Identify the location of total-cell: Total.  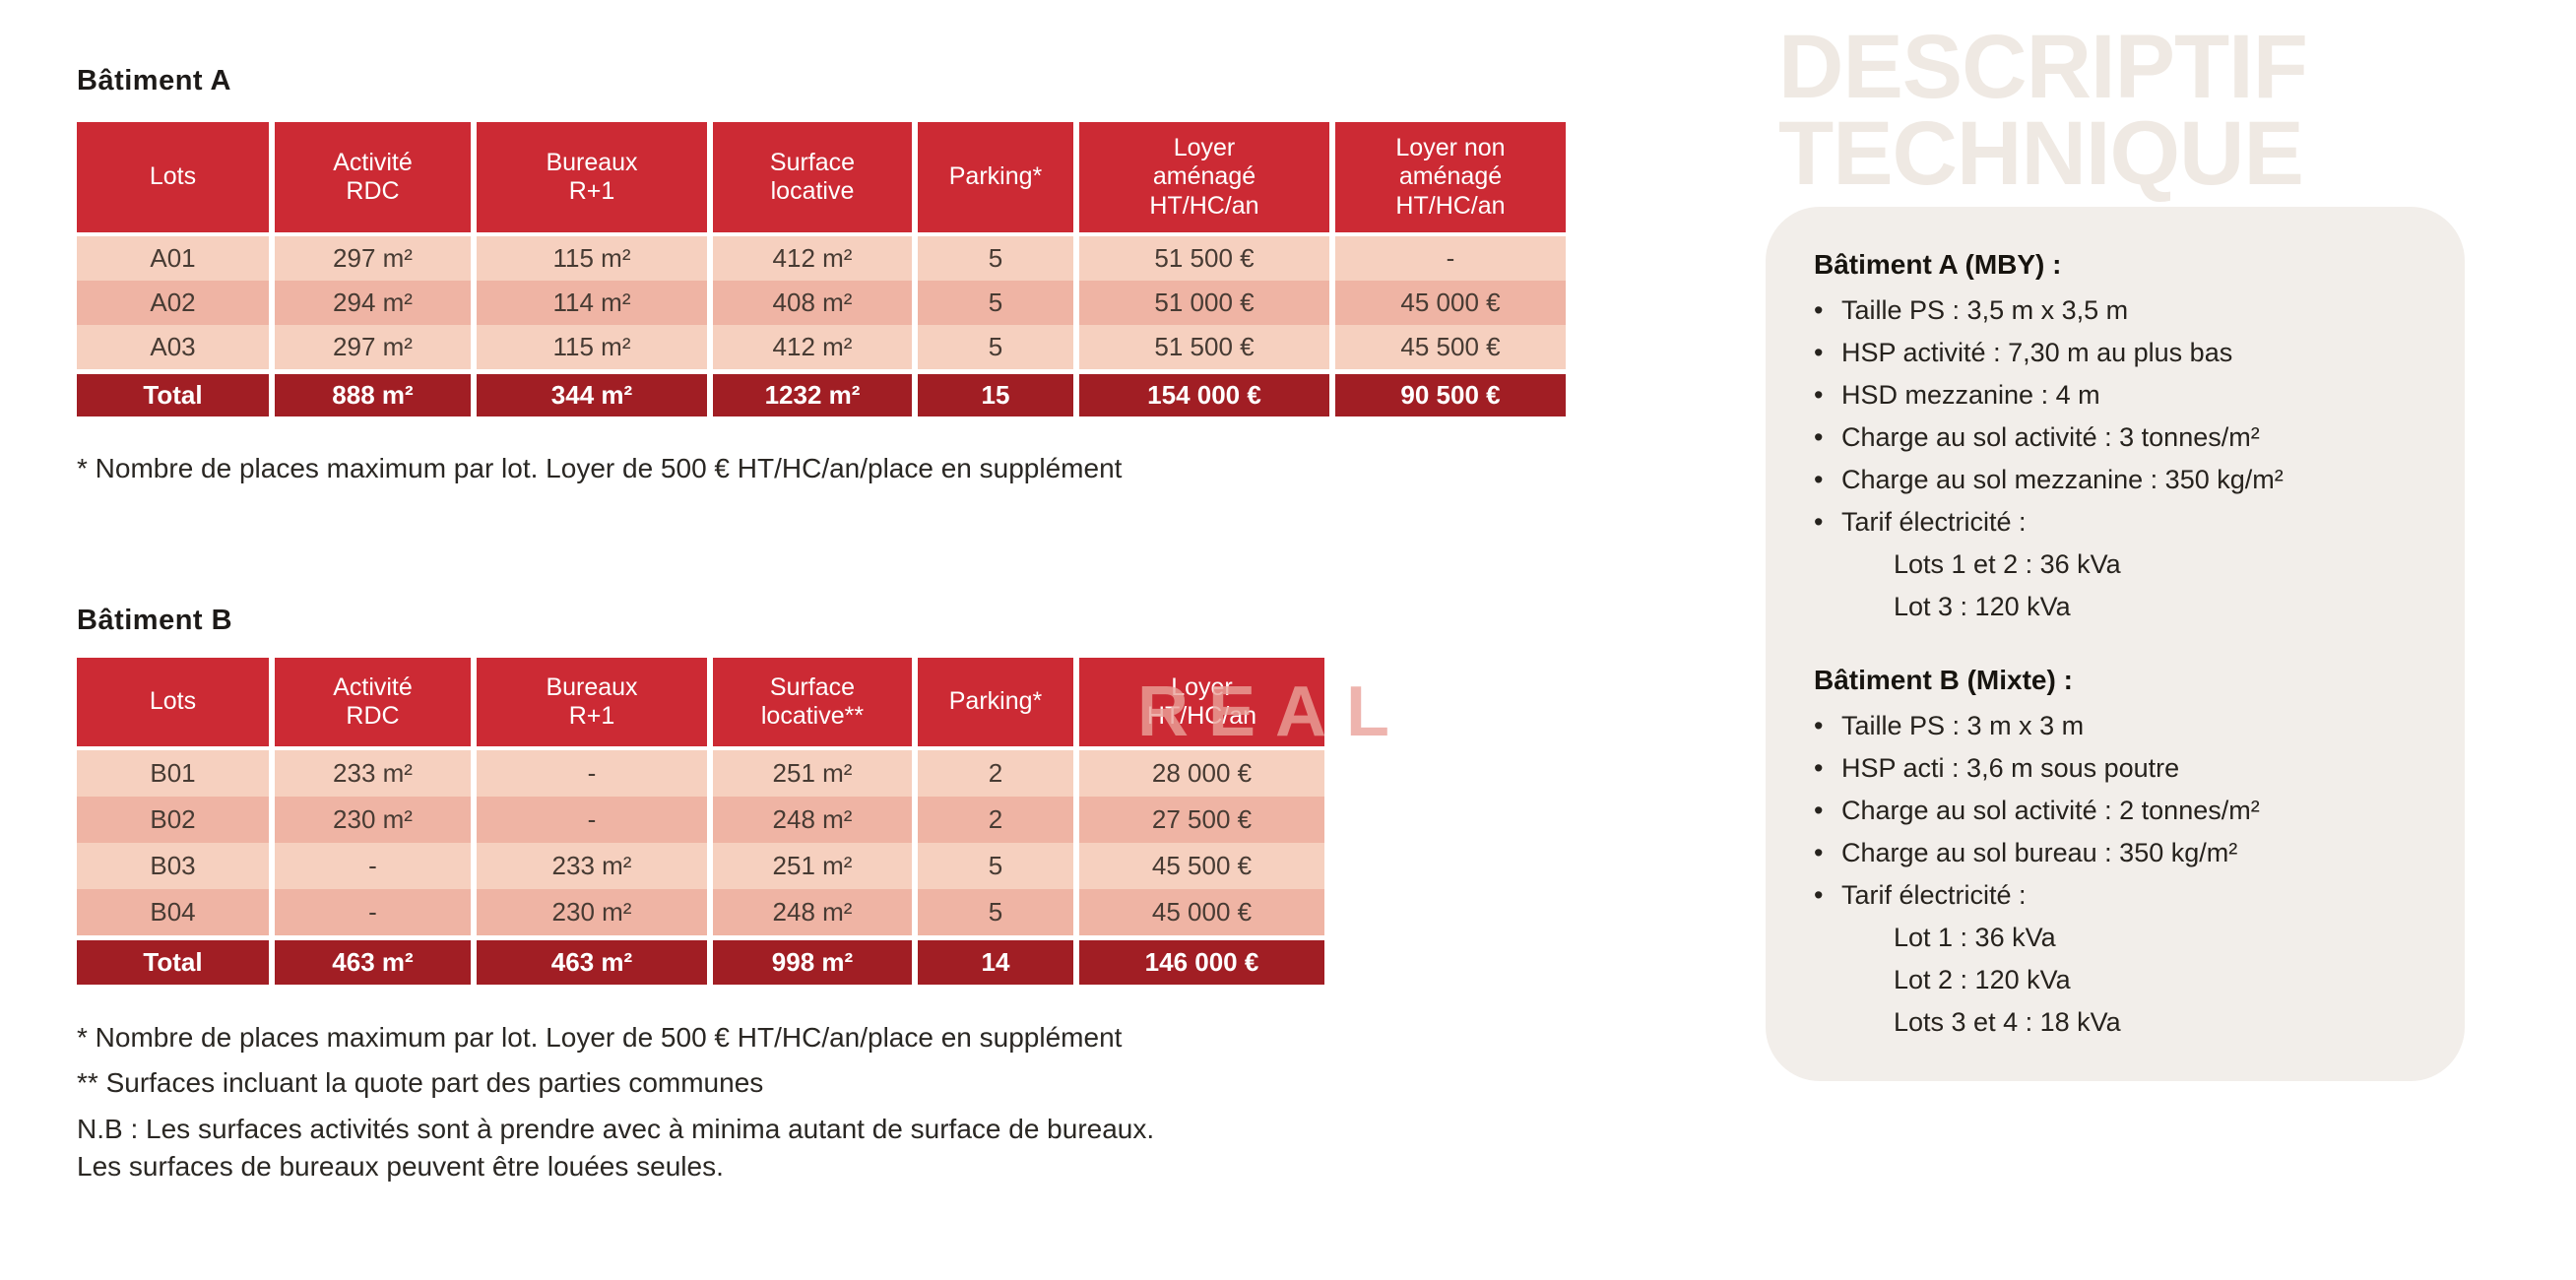
(174, 392).